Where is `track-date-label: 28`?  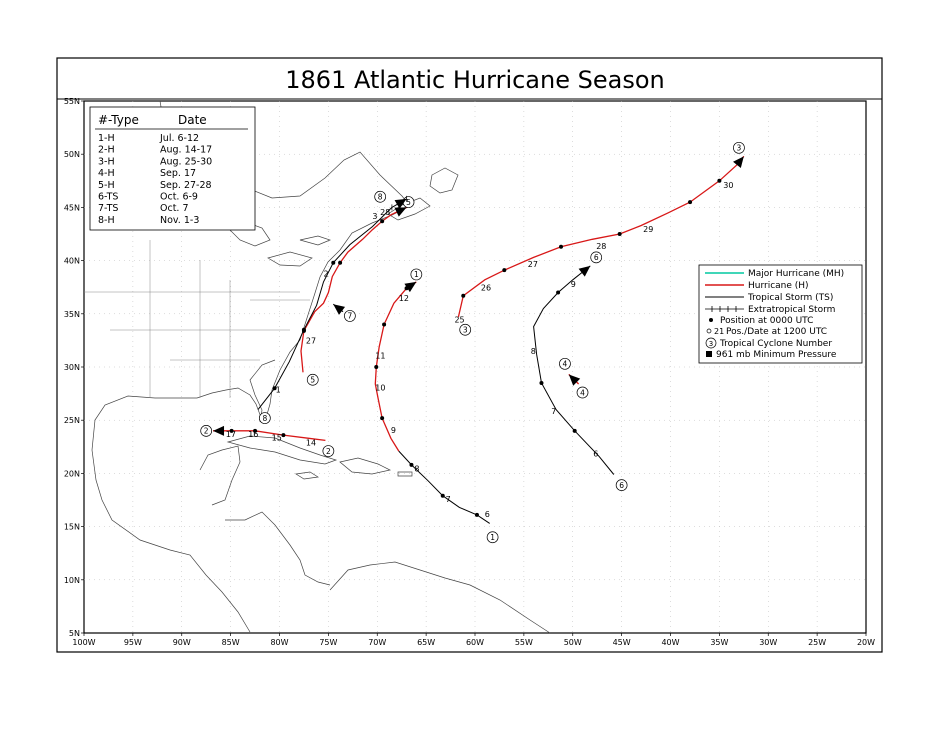
track-date-label: 28 is located at coordinates (601, 246).